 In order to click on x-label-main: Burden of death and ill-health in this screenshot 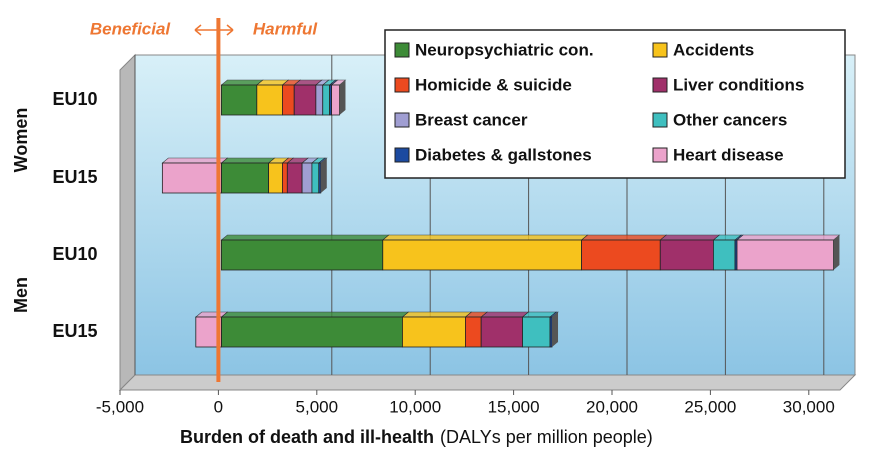, I will do `click(307, 437)`.